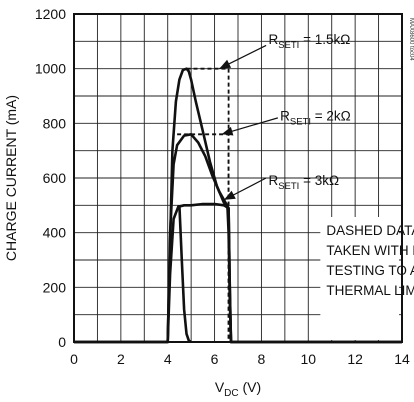  I want to click on y-tick-label: 800, so click(55, 123).